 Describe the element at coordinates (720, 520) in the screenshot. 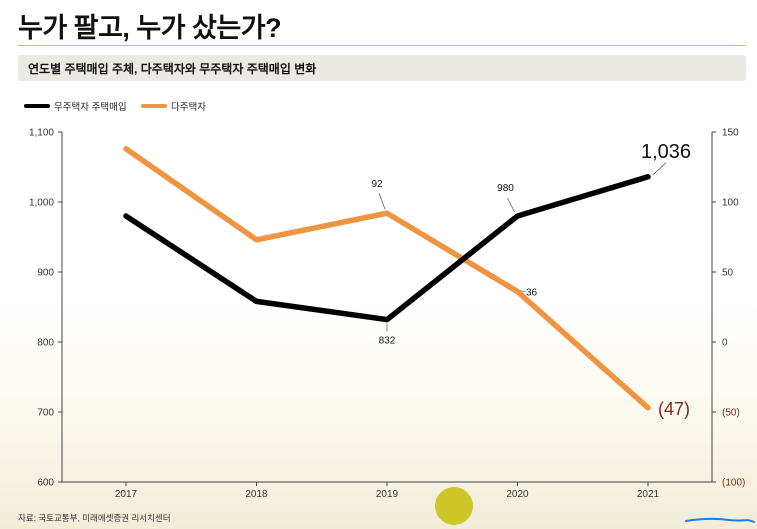

I see `pen-scribble` at that location.